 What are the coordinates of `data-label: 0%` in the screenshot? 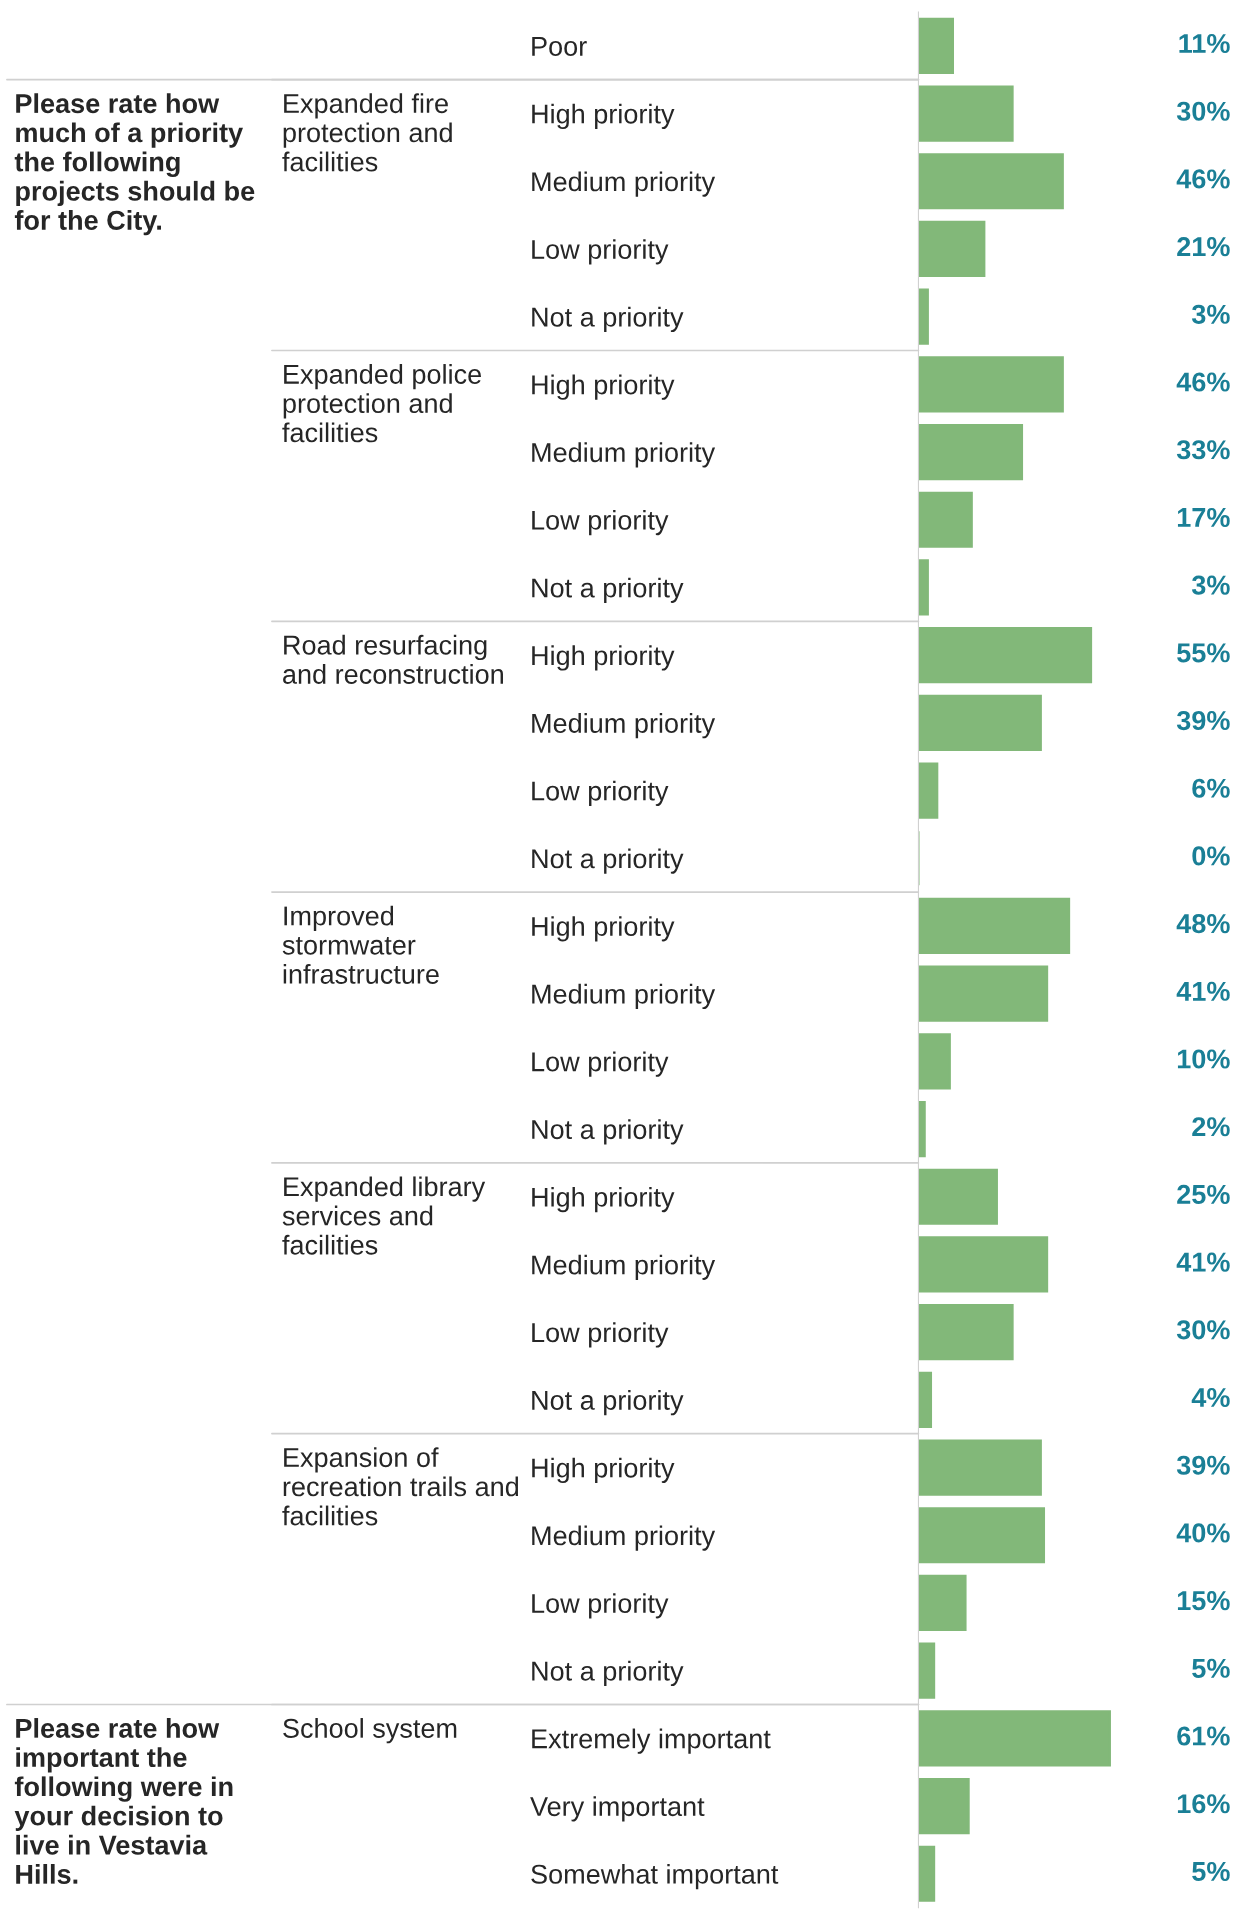 It's located at (1211, 856).